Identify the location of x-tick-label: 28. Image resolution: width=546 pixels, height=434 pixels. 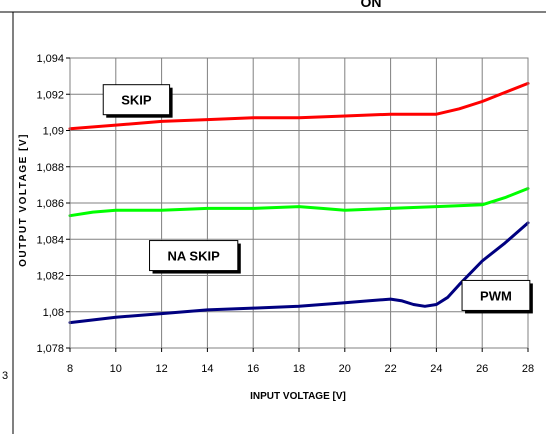
(528, 369).